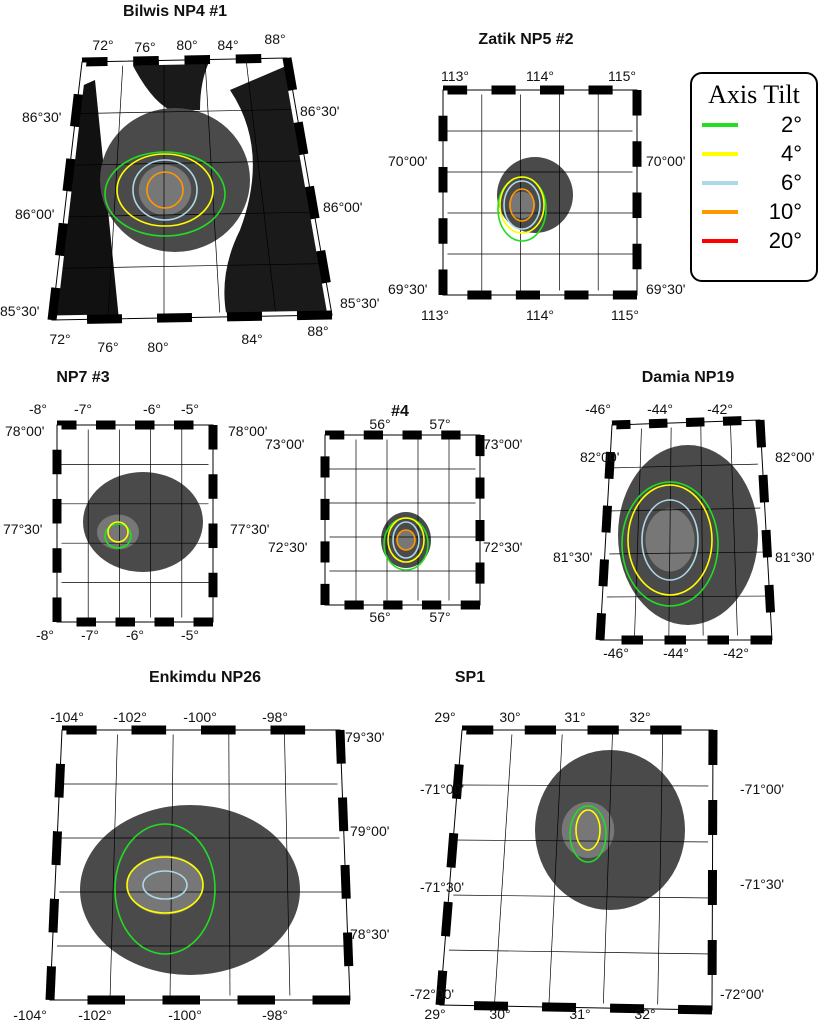  What do you see at coordinates (616, 653) in the screenshot?
I see `lon-label-bottom: -46°` at bounding box center [616, 653].